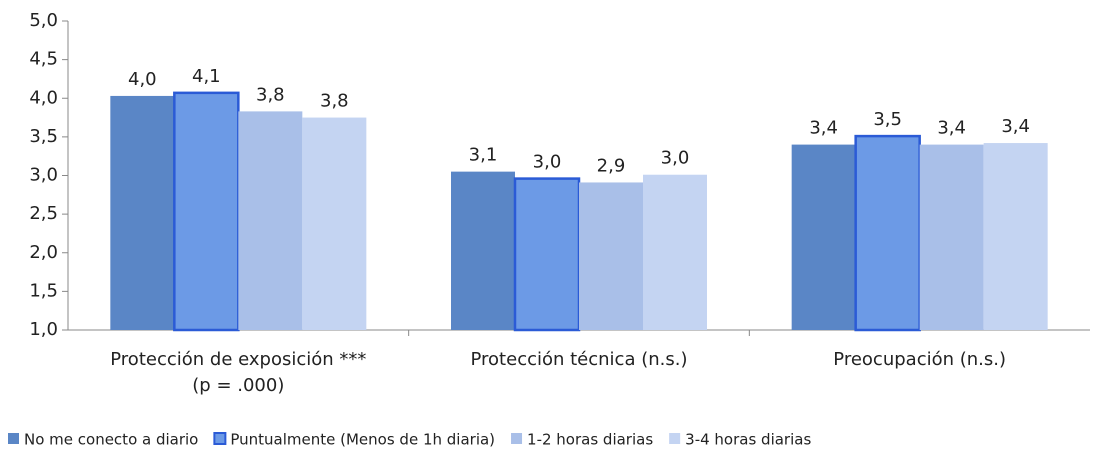 The image size is (1105, 457). What do you see at coordinates (579, 359) in the screenshot?
I see `x-tick-label: Protección técnica (n.s.)` at bounding box center [579, 359].